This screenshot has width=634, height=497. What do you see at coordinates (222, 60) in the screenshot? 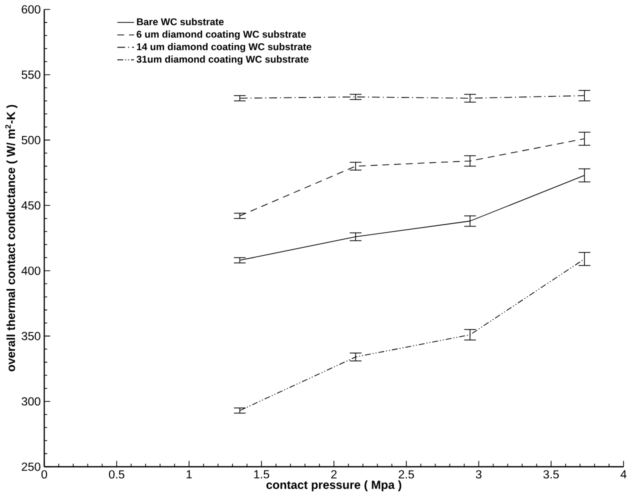
I see `legend-label: 31um diamond coating WC substrate` at bounding box center [222, 60].